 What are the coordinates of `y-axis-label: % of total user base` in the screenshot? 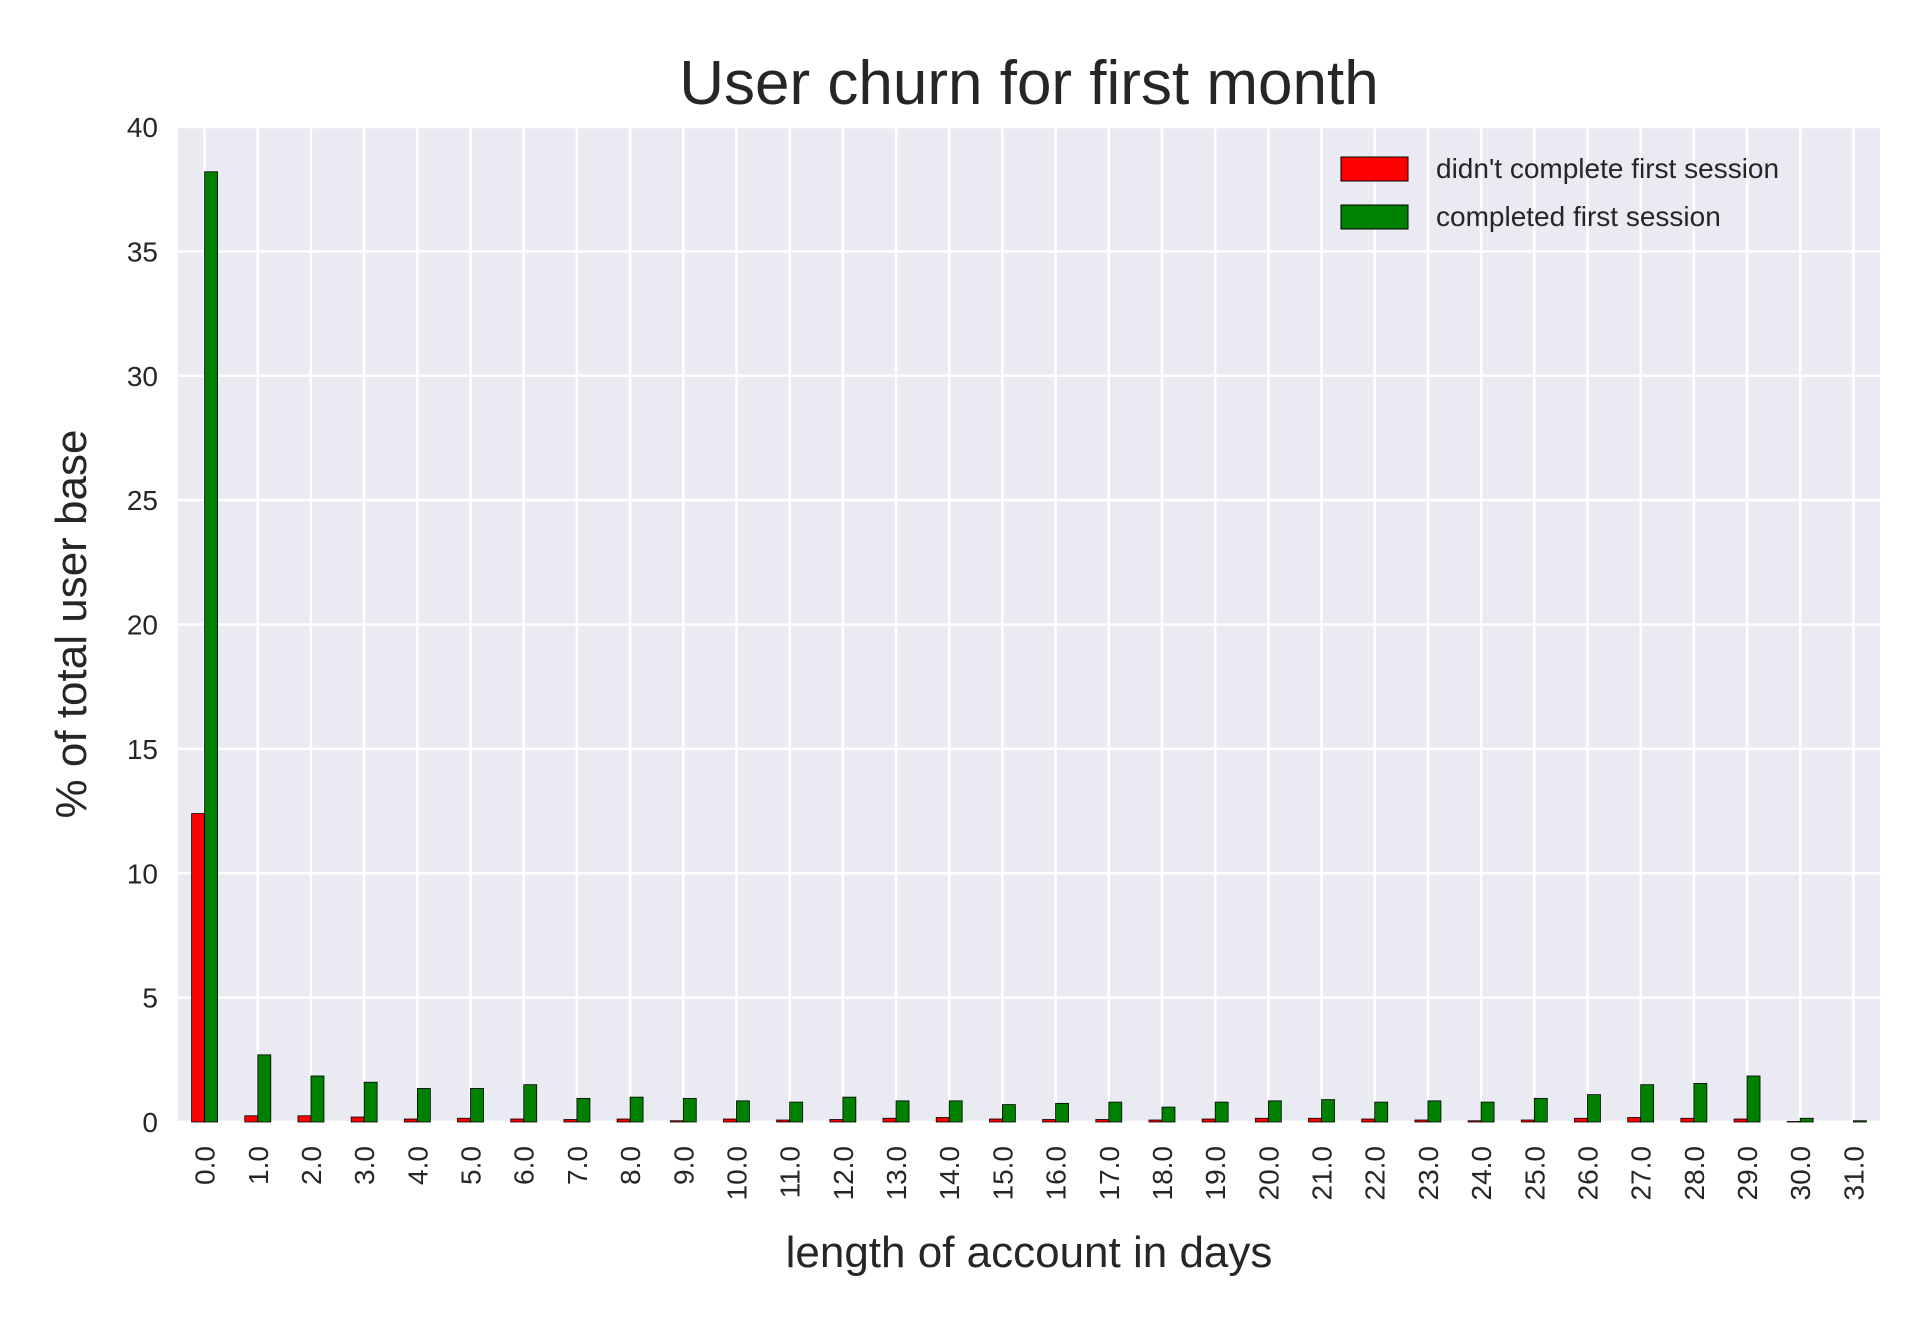 It's located at (71, 624).